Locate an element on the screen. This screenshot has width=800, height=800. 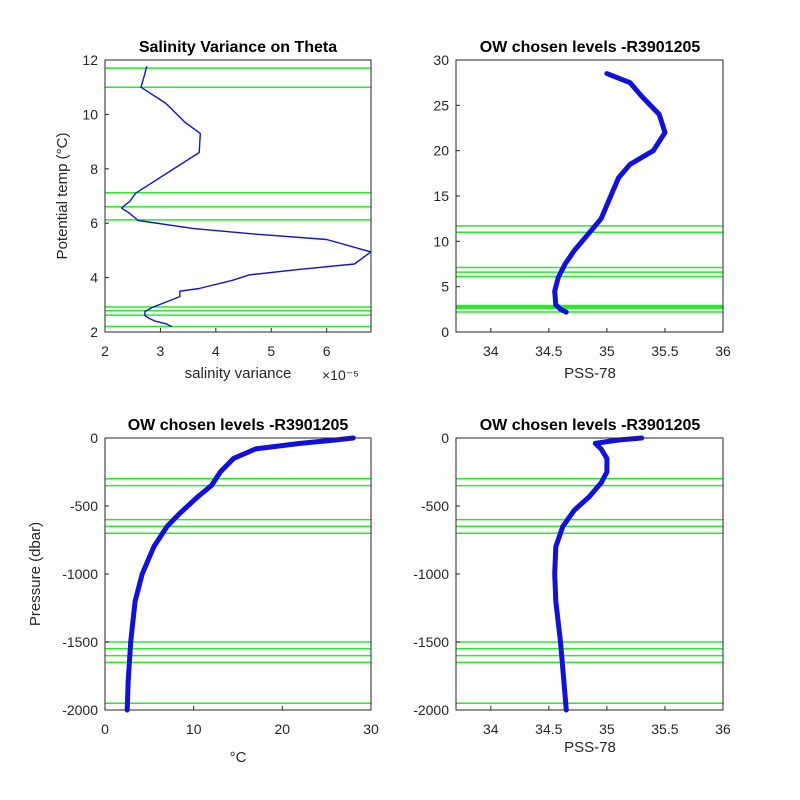
y-tick-label: 15 is located at coordinates (441, 196).